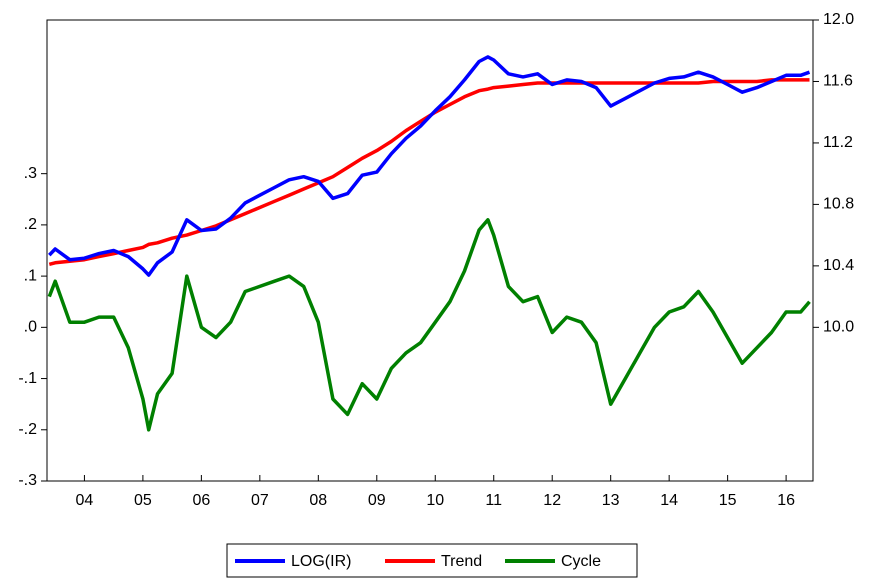  I want to click on y2-tick-label: 10.4, so click(838, 265).